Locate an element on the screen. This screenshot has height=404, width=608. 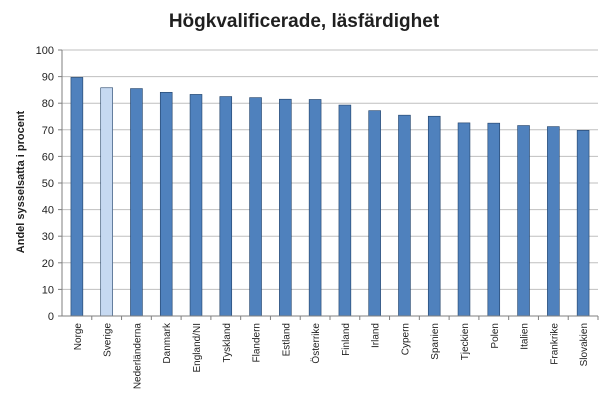
chart-title: Högkvalificerade, läsfärdighet is located at coordinates (304, 21).